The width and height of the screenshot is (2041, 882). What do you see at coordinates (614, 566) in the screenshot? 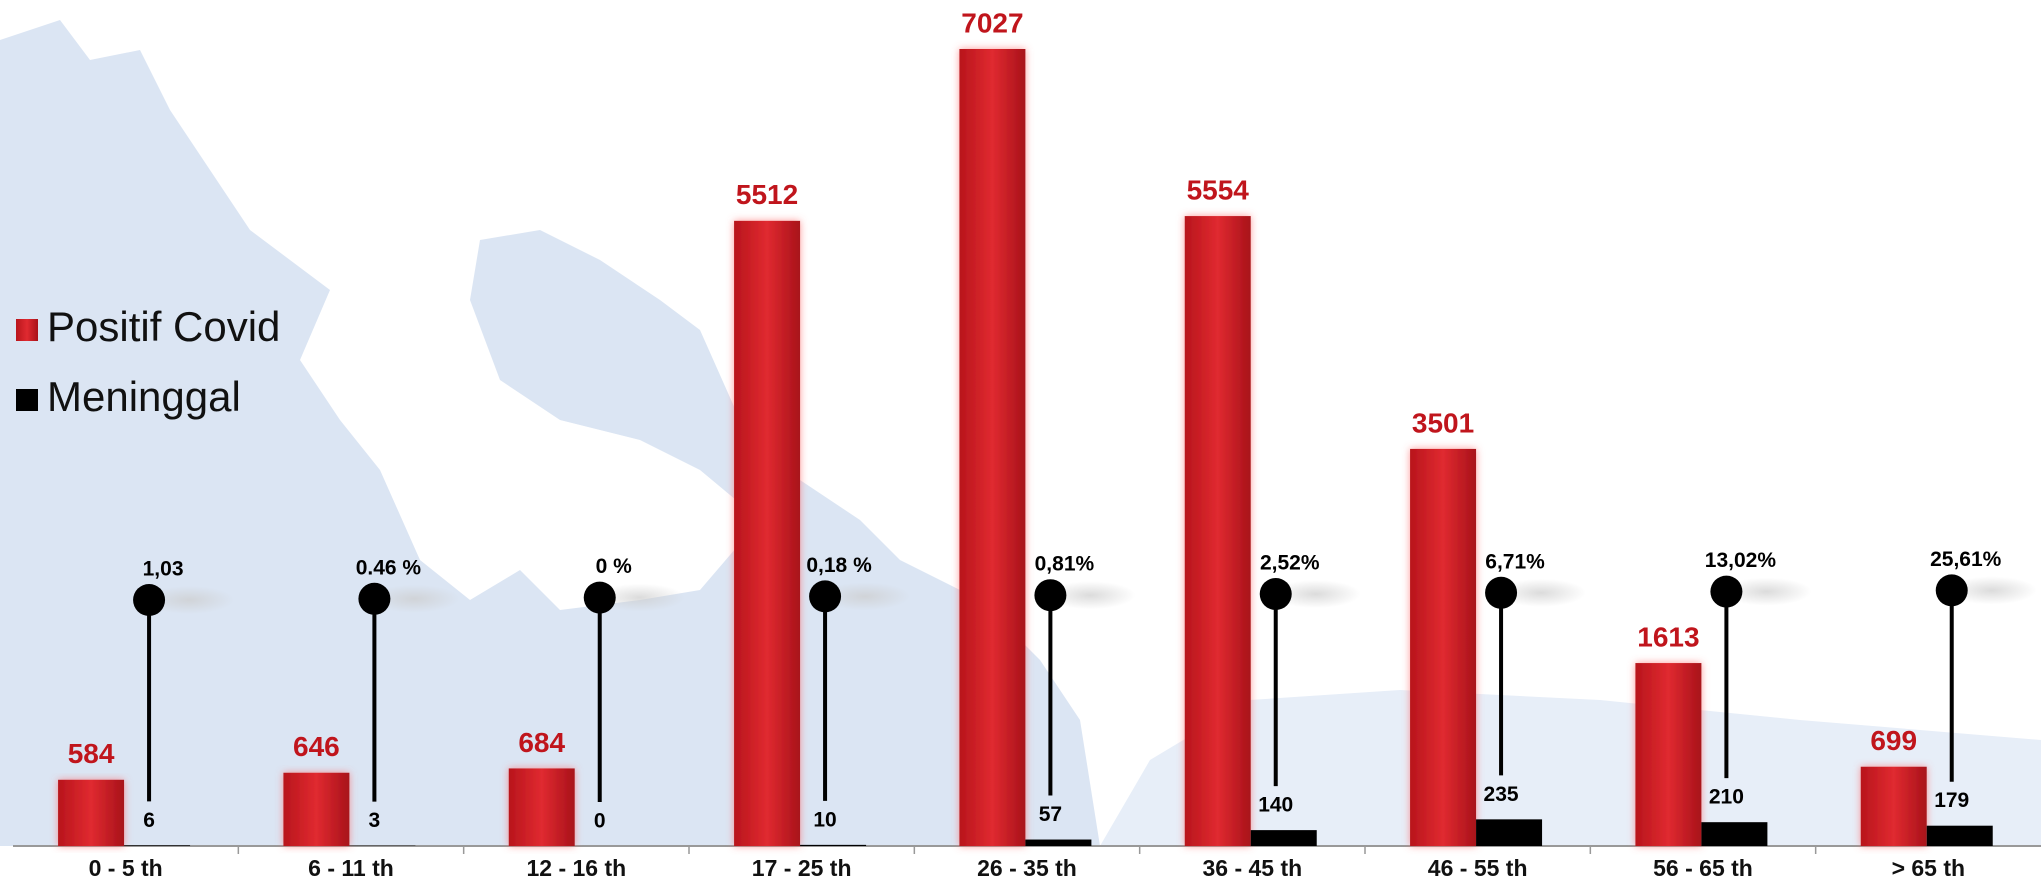
I see `annotation: 0 %` at bounding box center [614, 566].